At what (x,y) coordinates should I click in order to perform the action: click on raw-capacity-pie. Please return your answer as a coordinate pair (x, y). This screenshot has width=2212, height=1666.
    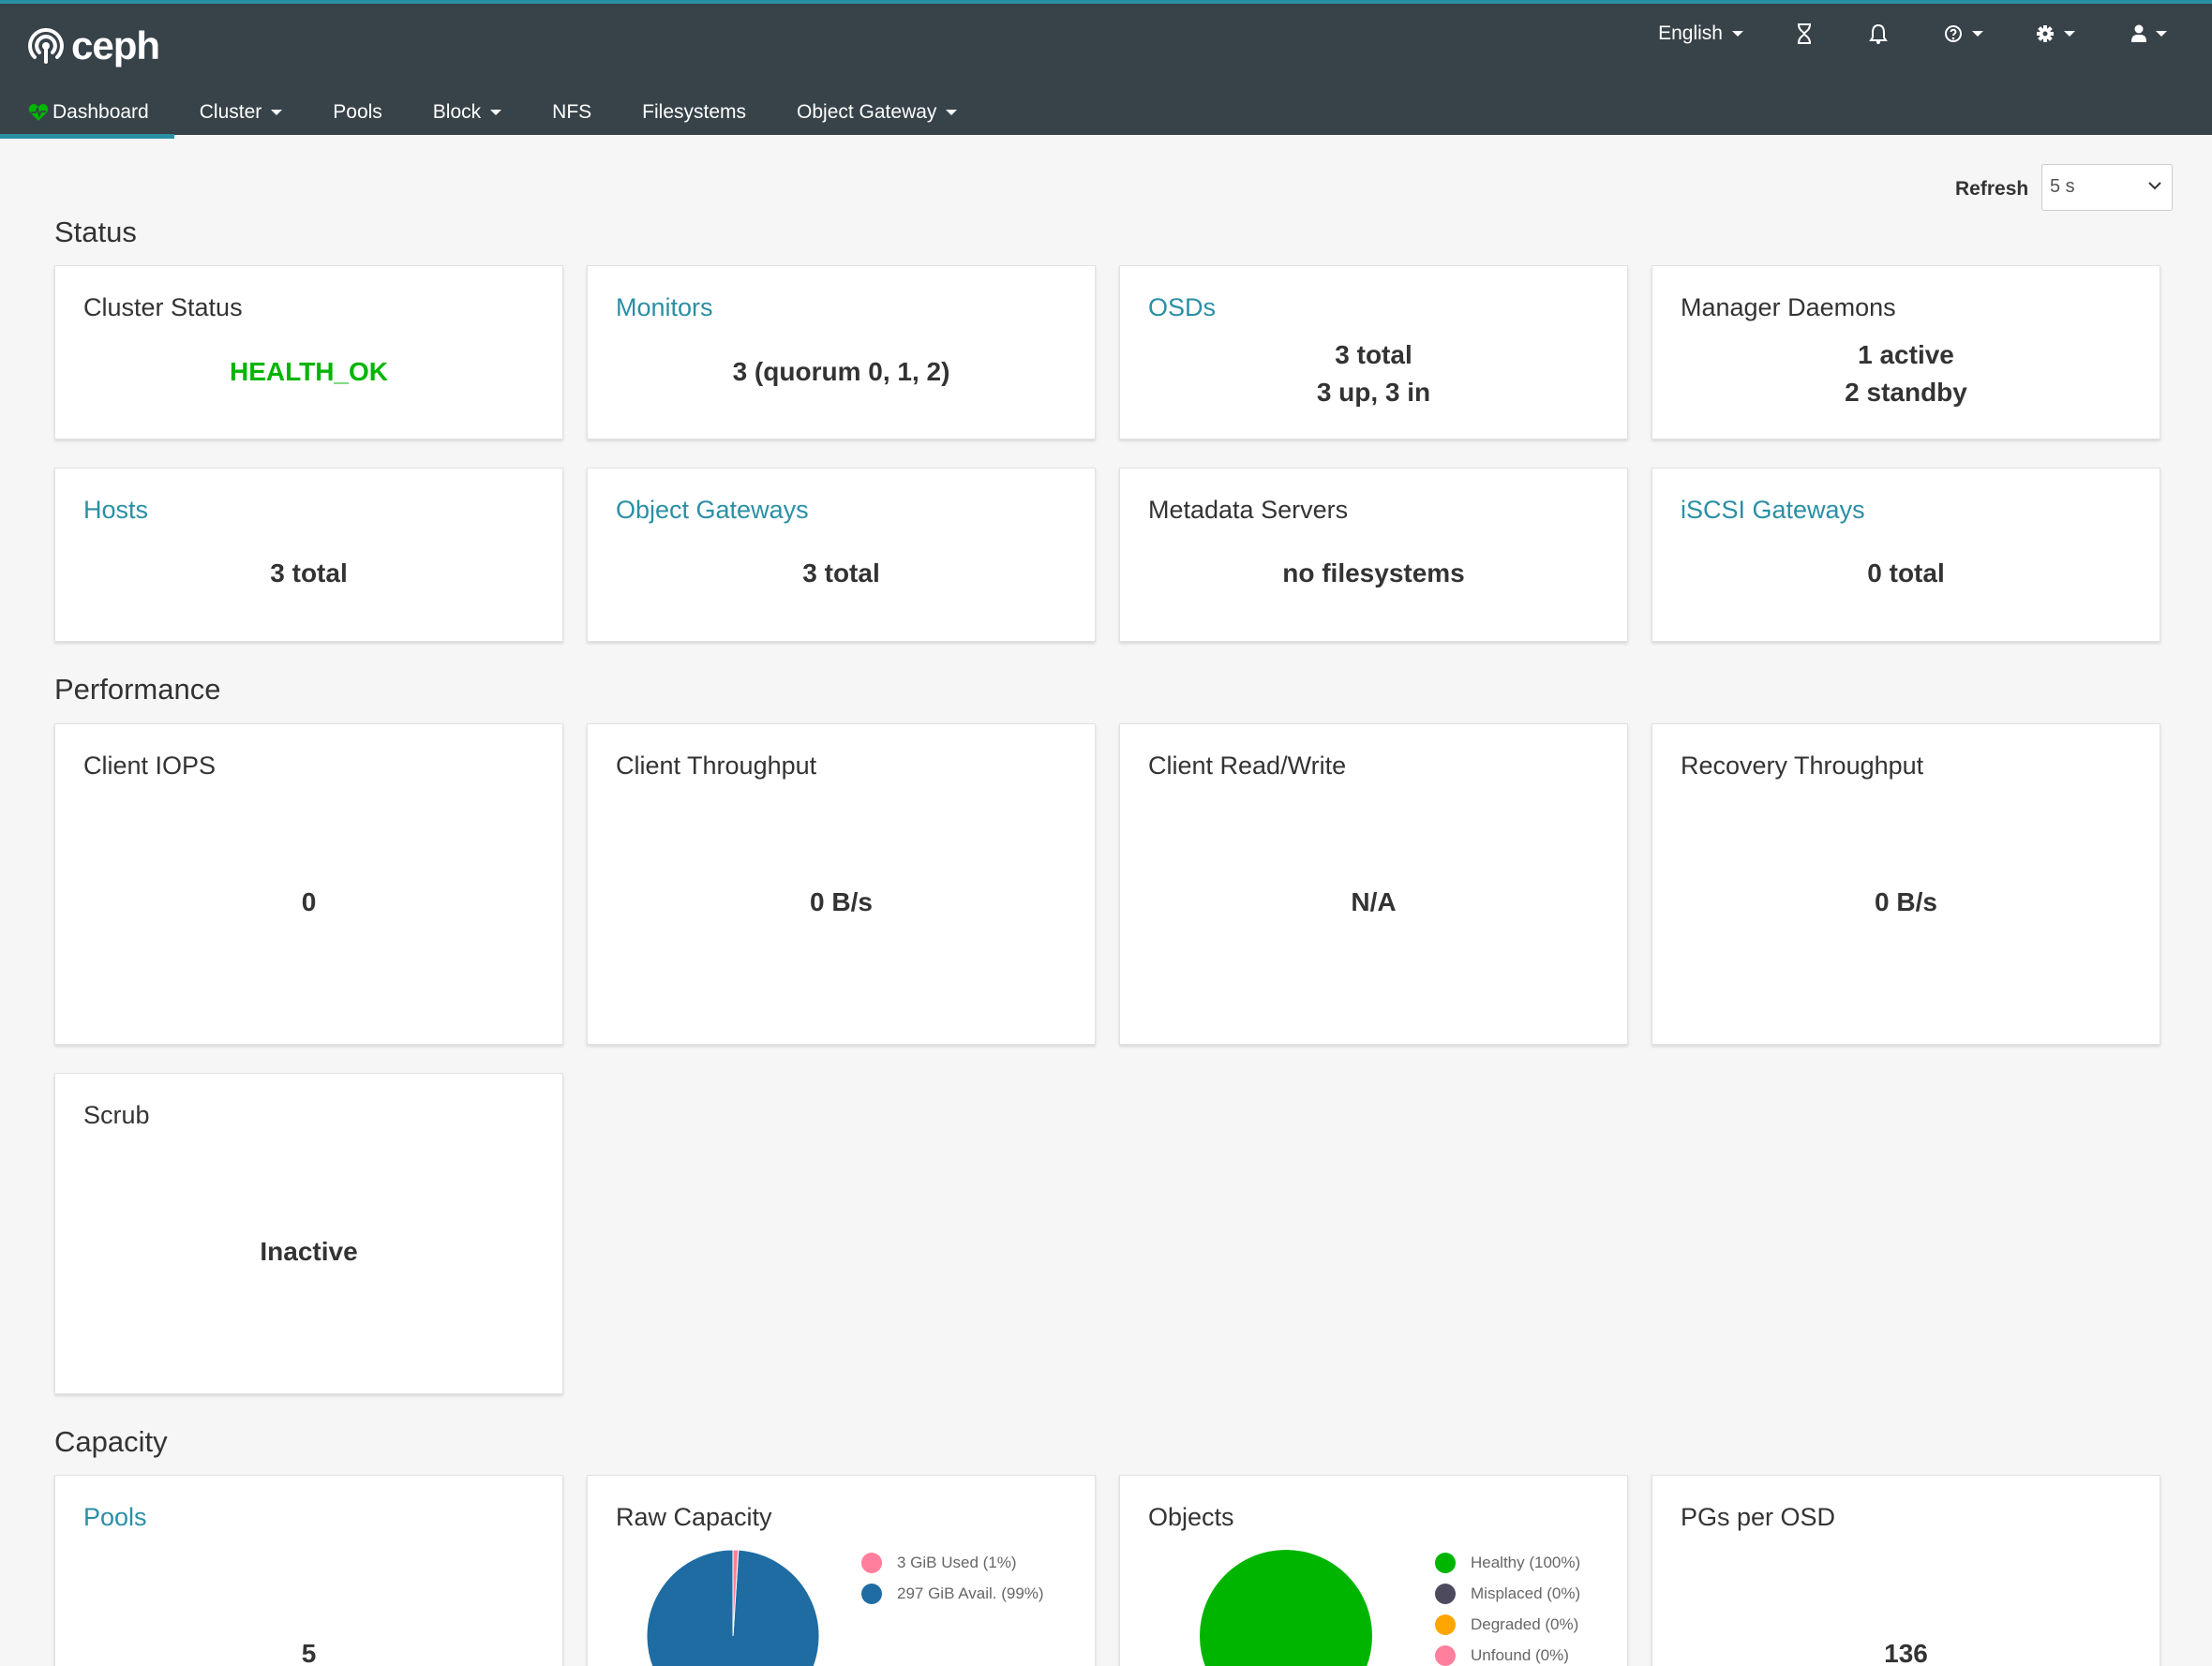
    Looking at the image, I should click on (733, 1607).